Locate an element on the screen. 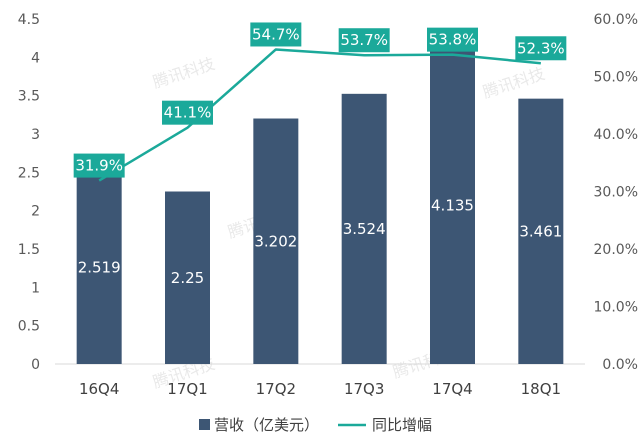 This screenshot has height=446, width=641. y2-tick-label: 30.0% is located at coordinates (616, 193).